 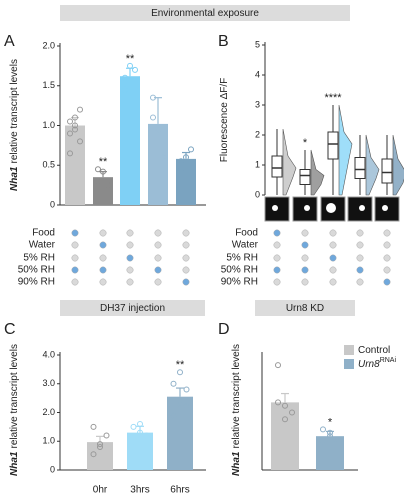 What do you see at coordinates (48, 165) in the screenshot?
I see `y-tick-label: 0.5` at bounding box center [48, 165].